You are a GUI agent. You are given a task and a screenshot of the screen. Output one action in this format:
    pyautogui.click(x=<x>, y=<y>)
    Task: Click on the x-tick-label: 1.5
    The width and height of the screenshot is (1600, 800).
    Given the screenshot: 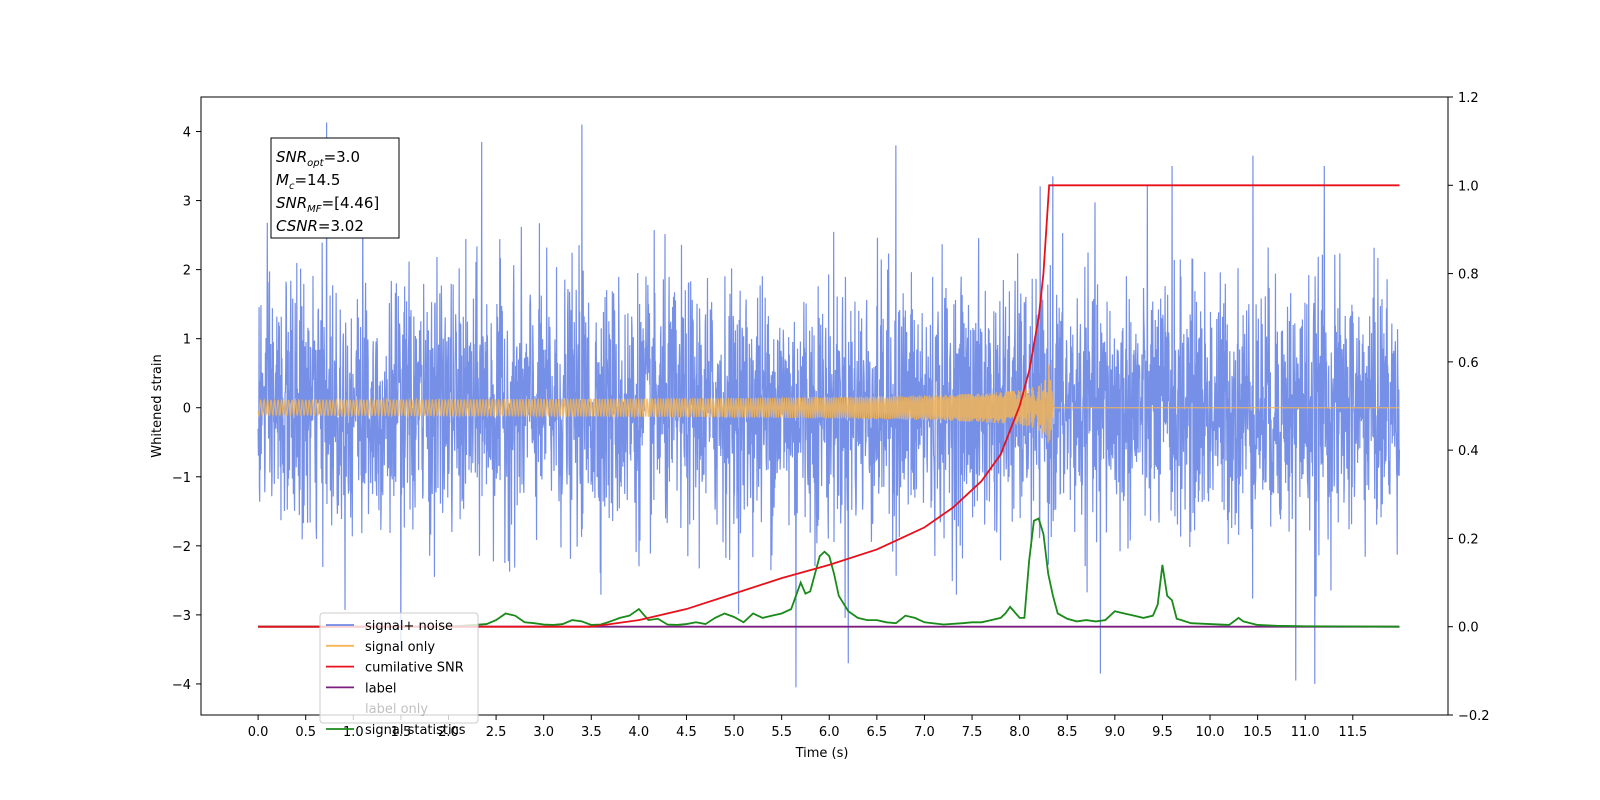 What is the action you would take?
    pyautogui.click(x=401, y=732)
    